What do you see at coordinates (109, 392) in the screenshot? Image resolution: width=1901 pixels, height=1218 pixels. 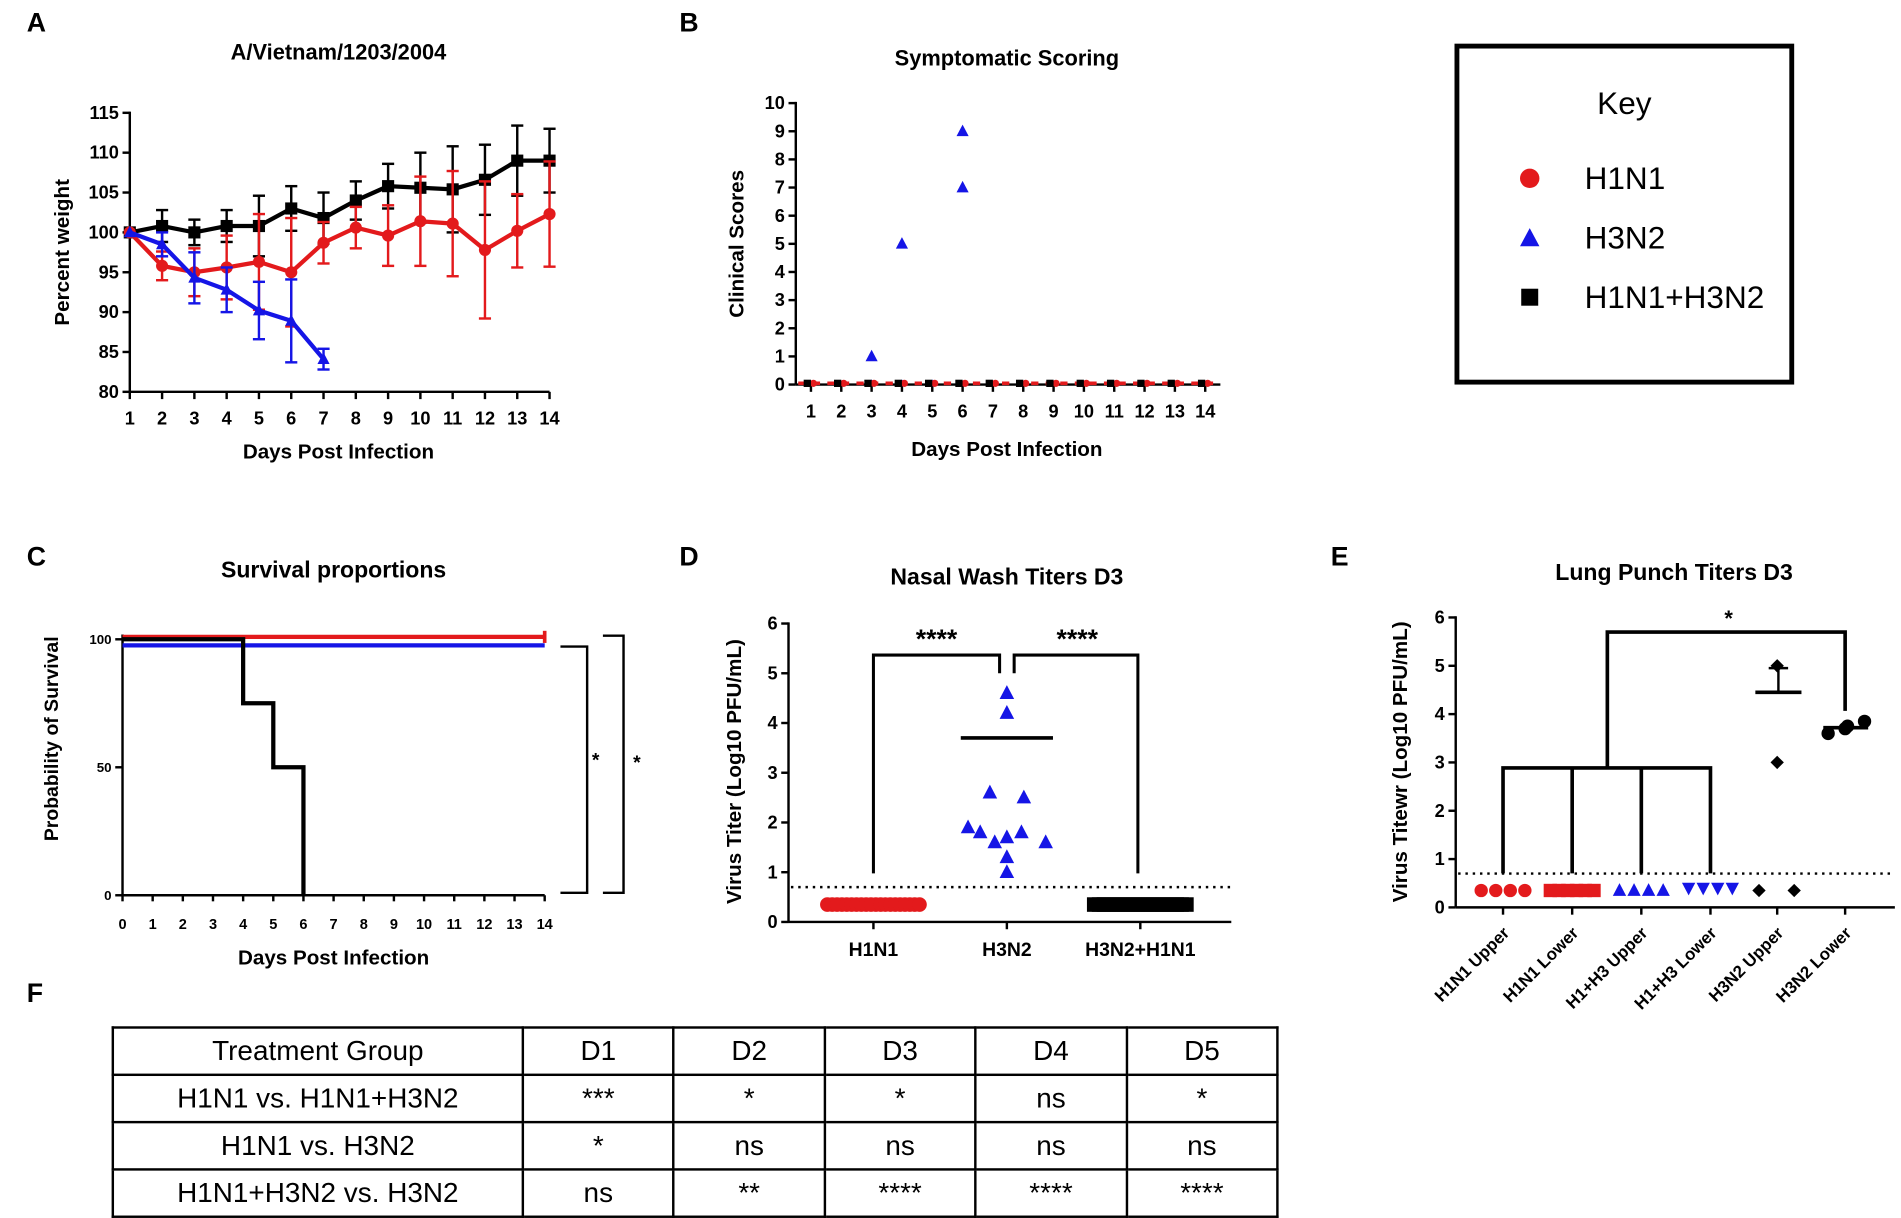 I see `y-tick-label: 80` at bounding box center [109, 392].